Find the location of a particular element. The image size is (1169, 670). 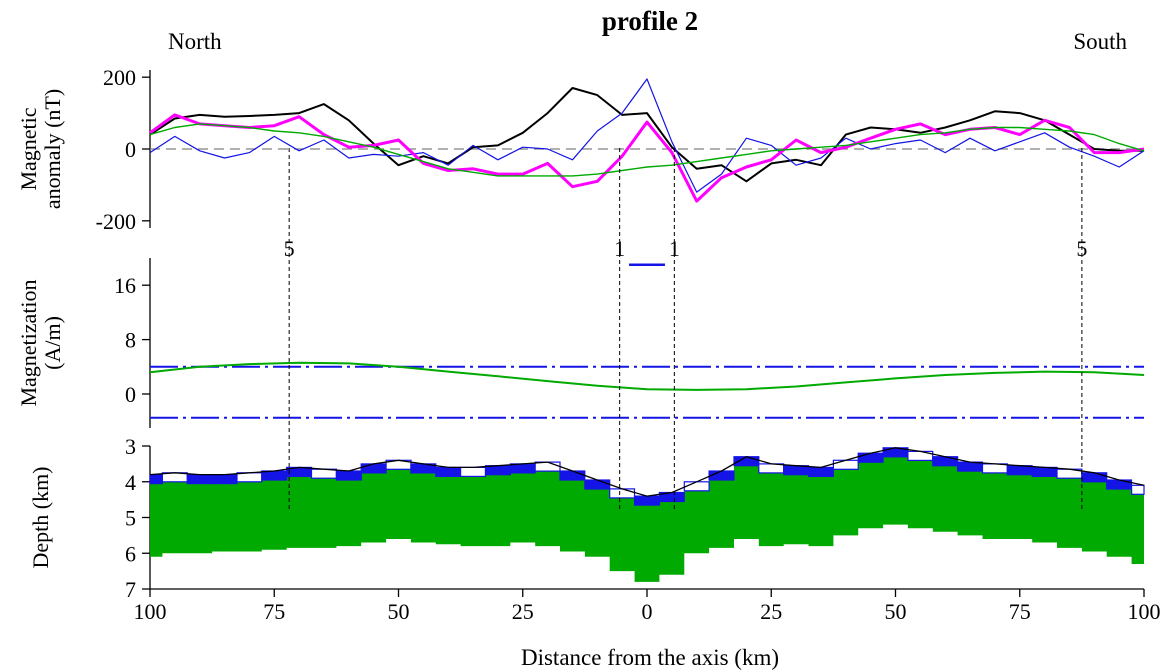

y-tick-label: 16 is located at coordinates (125, 285).